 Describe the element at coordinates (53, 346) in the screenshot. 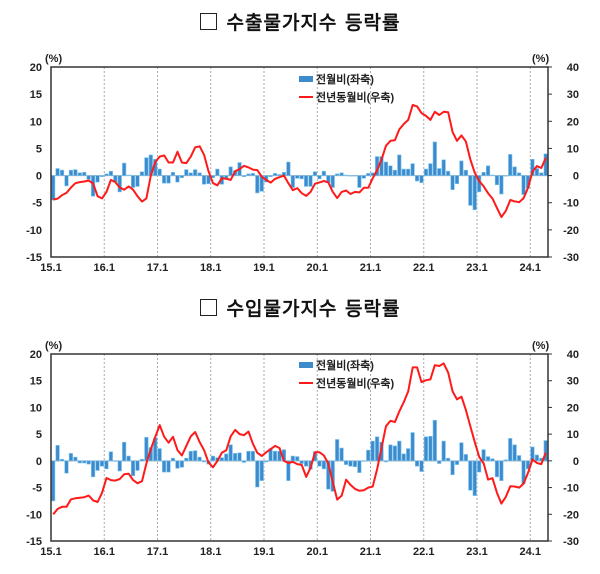

I see `y-left-unit: (%)` at that location.